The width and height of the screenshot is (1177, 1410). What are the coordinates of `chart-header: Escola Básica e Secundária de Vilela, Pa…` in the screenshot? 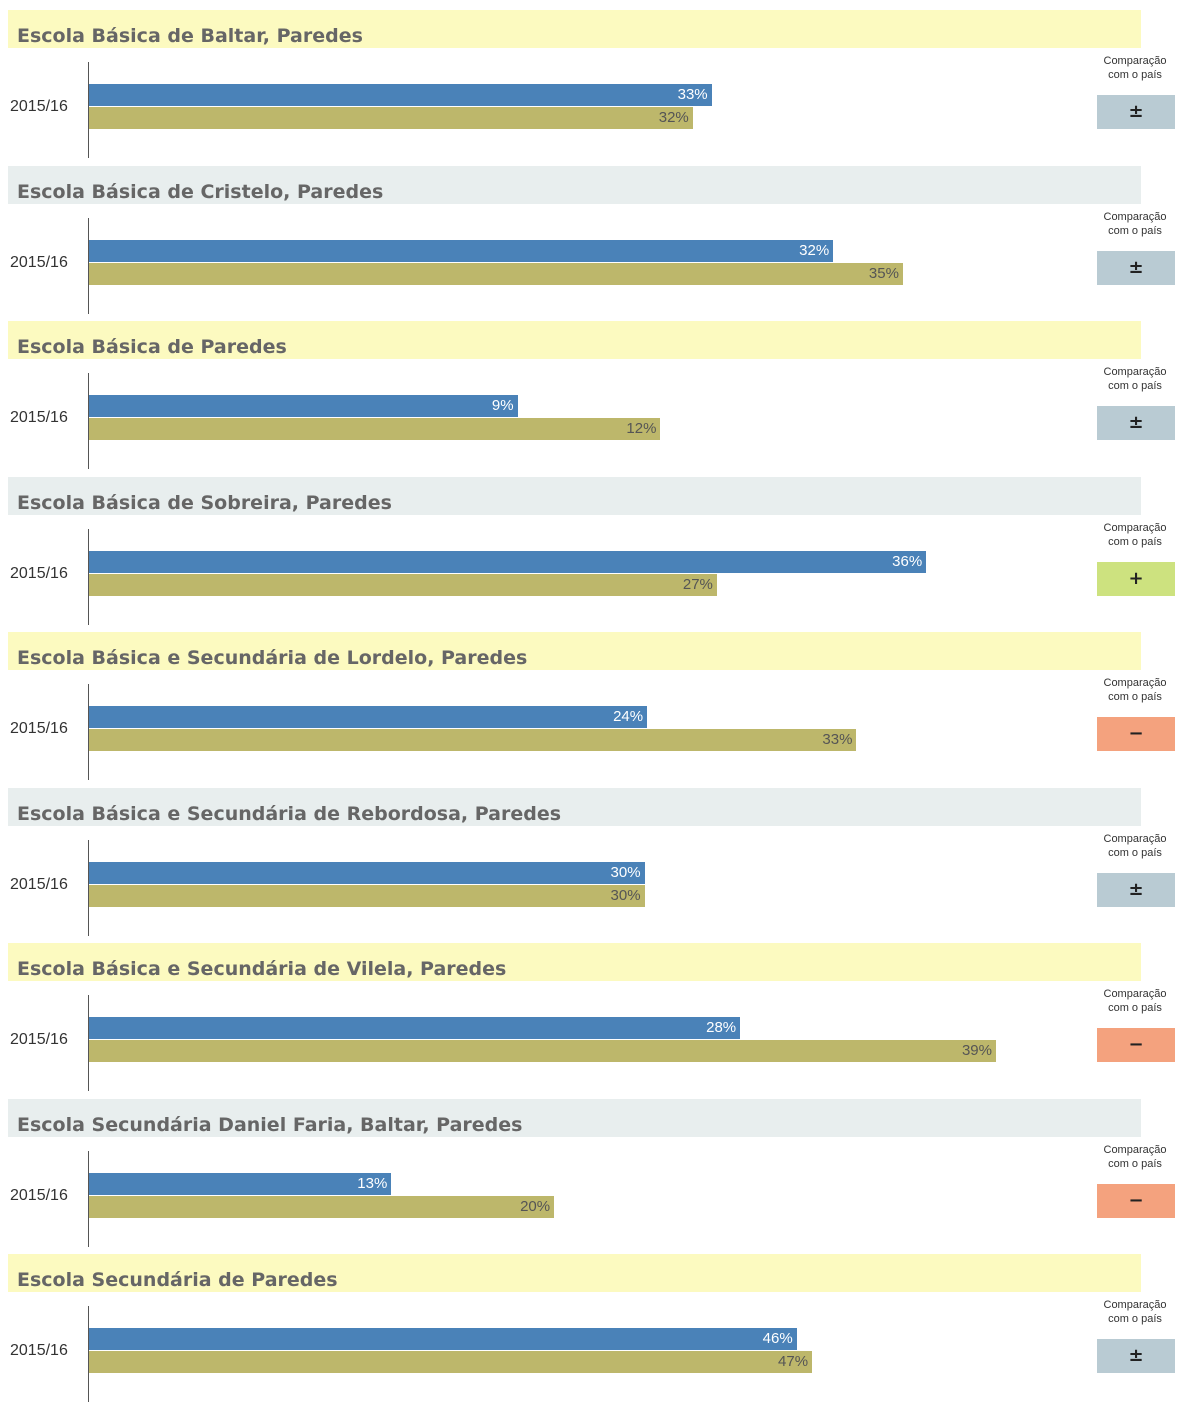 It's located at (574, 962).